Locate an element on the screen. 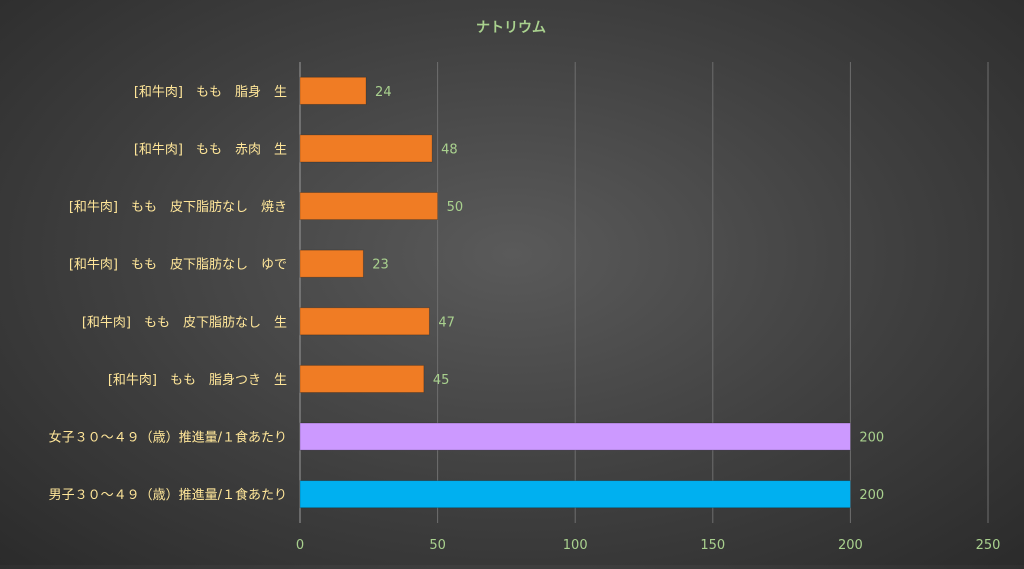 This screenshot has height=569, width=1024. chart-title: ナトリウム is located at coordinates (511, 28).